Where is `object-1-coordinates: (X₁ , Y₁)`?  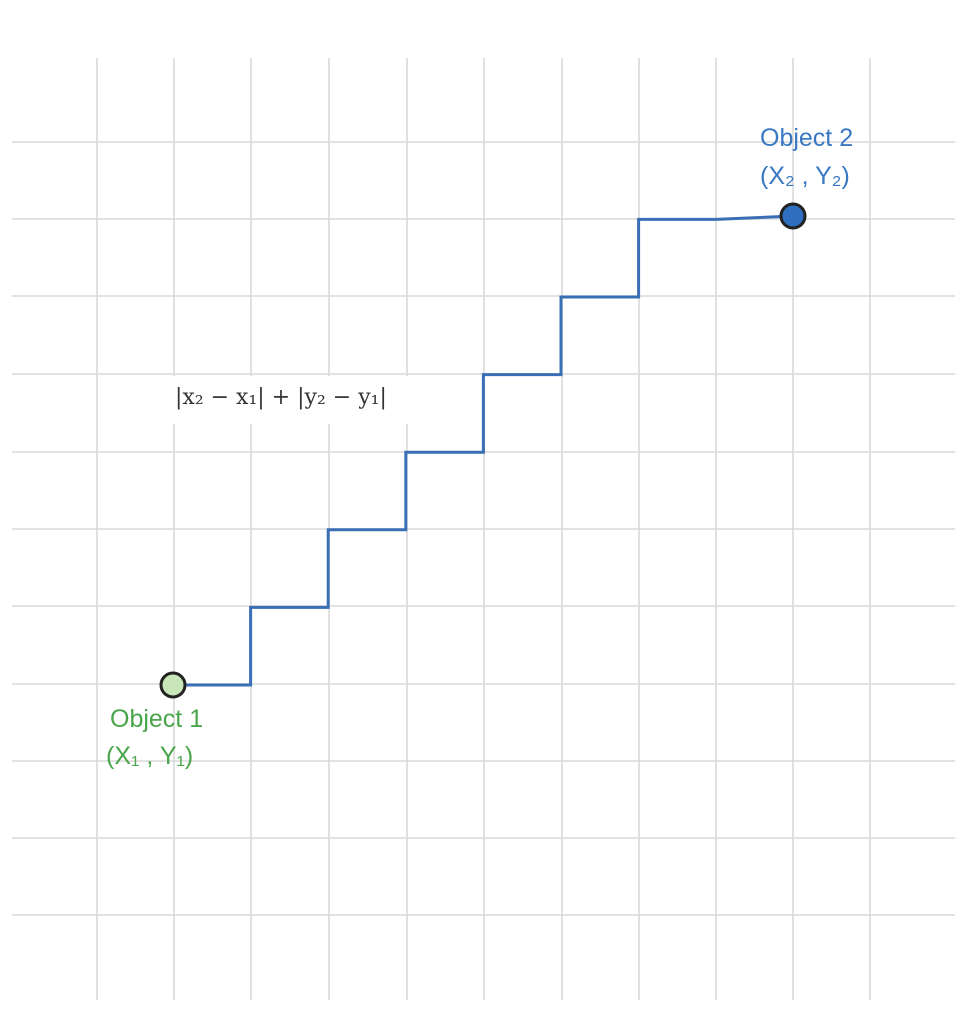
object-1-coordinates: (X₁ , Y₁) is located at coordinates (149, 756).